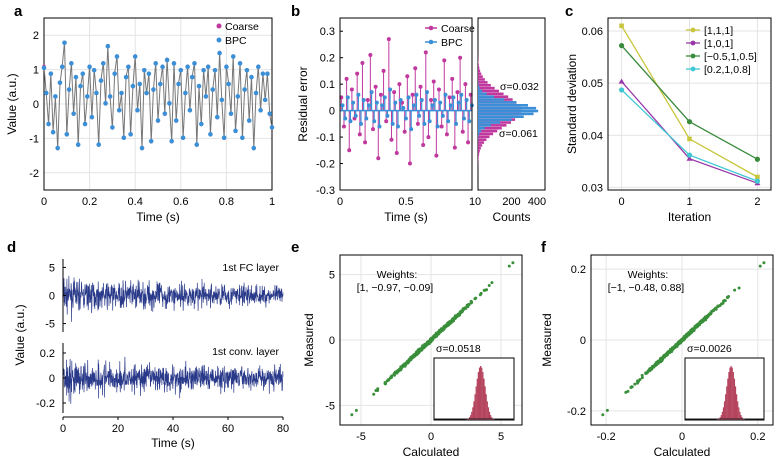 The image size is (781, 470). What do you see at coordinates (135, 202) in the screenshot?
I see `x-tick-label: 0.4` at bounding box center [135, 202].